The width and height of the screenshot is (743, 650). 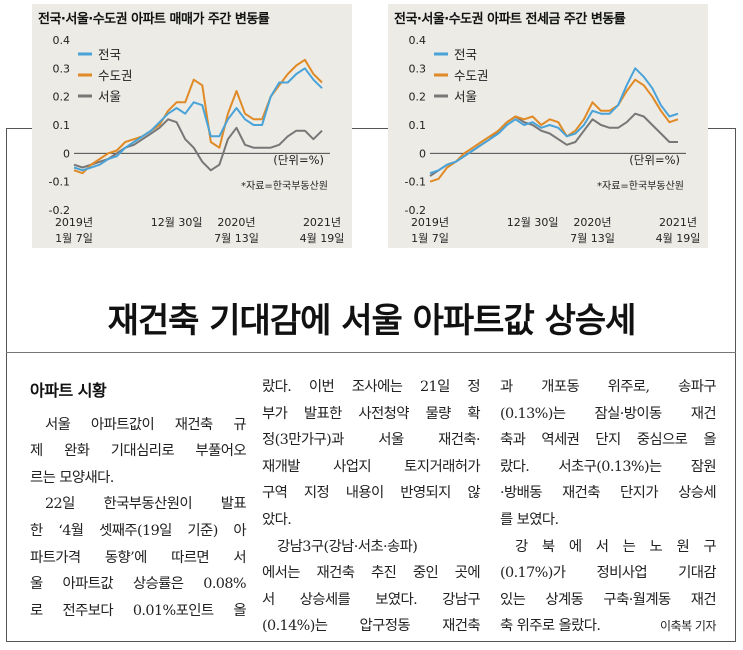 I want to click on article-line: 로 전주보다 0.01%포인트 올, so click(x=138, y=610).